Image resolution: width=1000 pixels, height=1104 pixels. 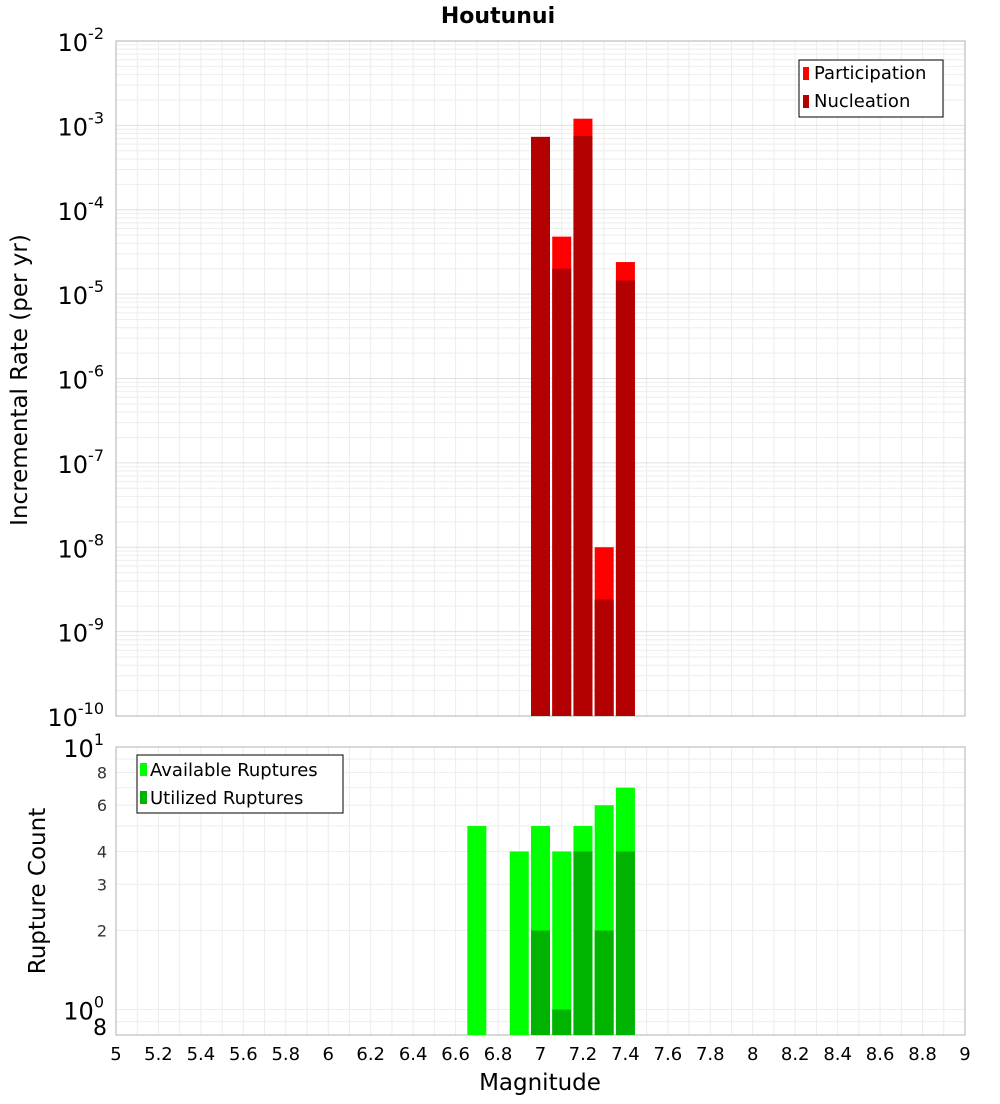 What do you see at coordinates (922, 1054) in the screenshot?
I see `x-tick-label: 8.8` at bounding box center [922, 1054].